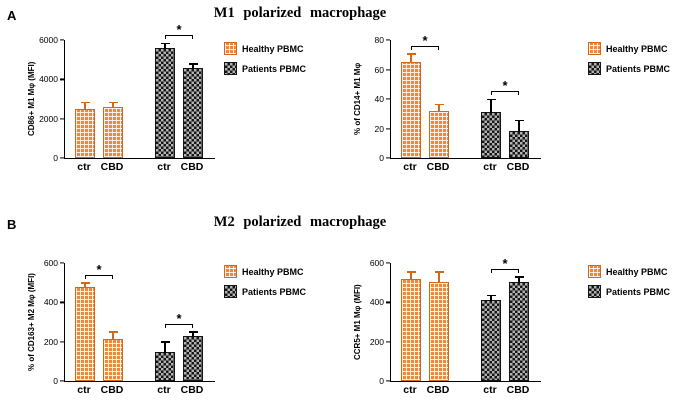 The image size is (679, 417). I want to click on bar-chart-cd14-m1: 0 20 40 60 80% of CD14+ M1 Mφ * * ctr CBD ctr CBD, so click(456, 107).